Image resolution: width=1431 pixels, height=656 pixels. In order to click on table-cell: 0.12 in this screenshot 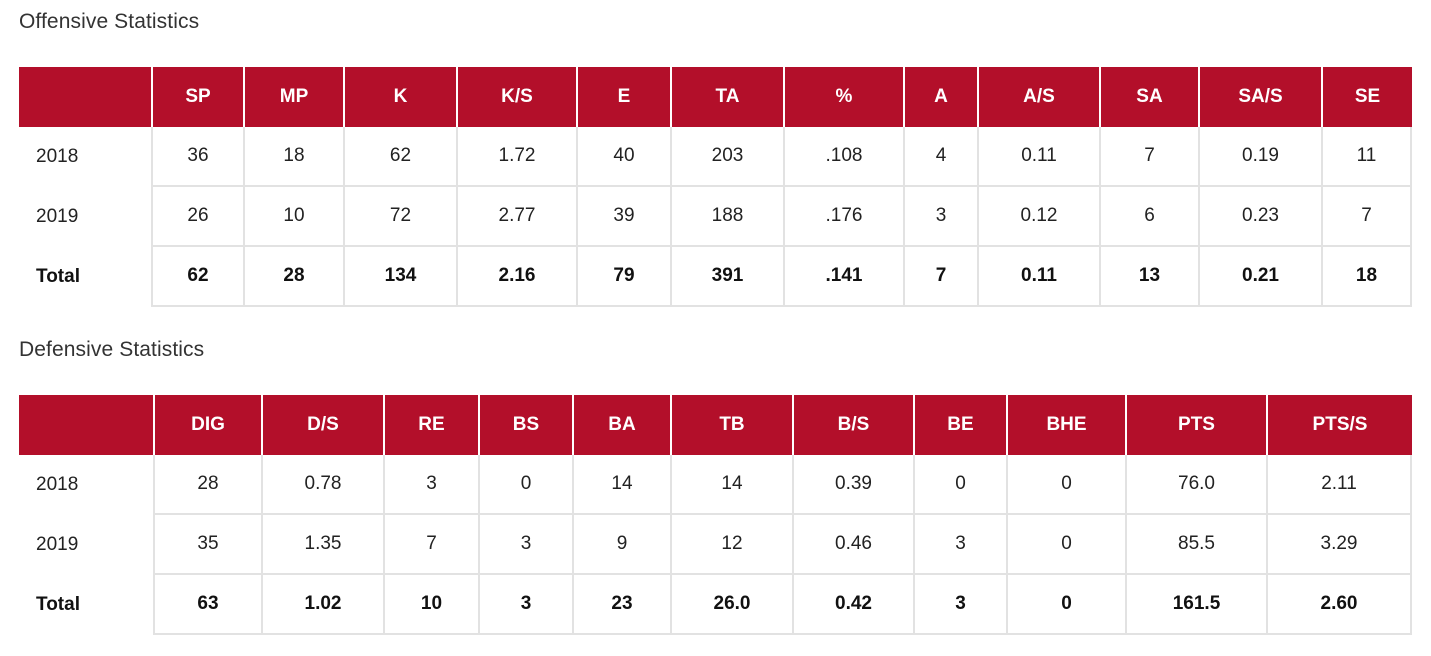, I will do `click(1038, 217)`.